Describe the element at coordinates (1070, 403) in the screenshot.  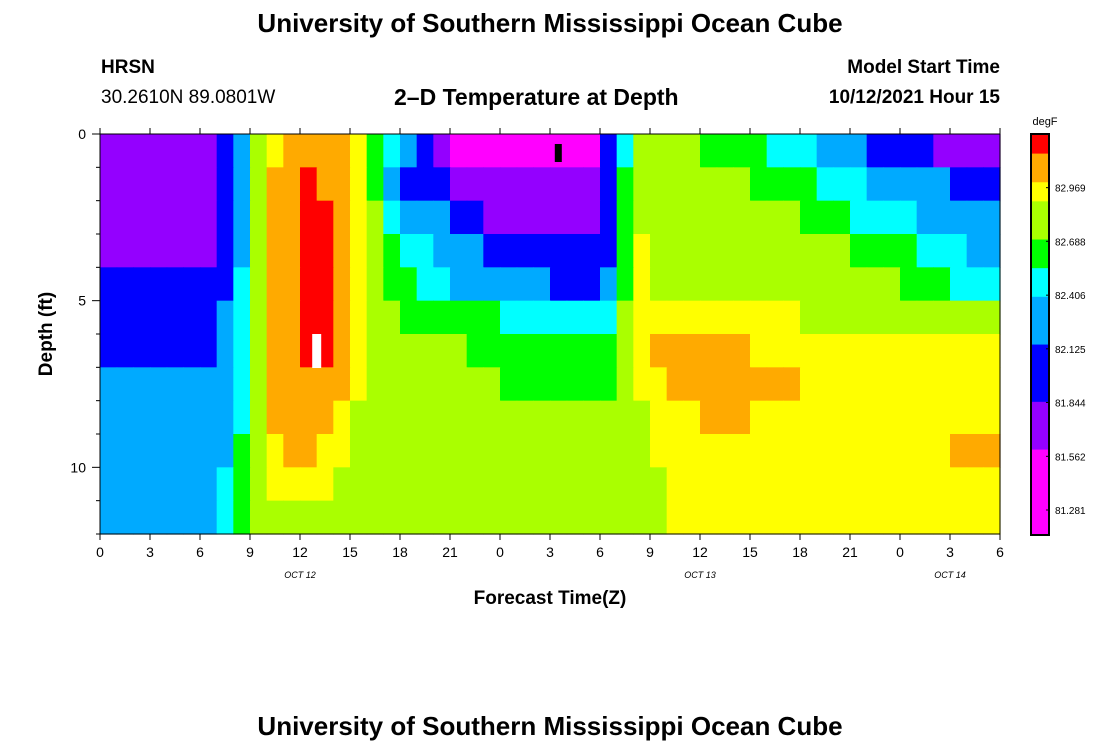
I see `colorbar-tick-label: 81.844` at that location.